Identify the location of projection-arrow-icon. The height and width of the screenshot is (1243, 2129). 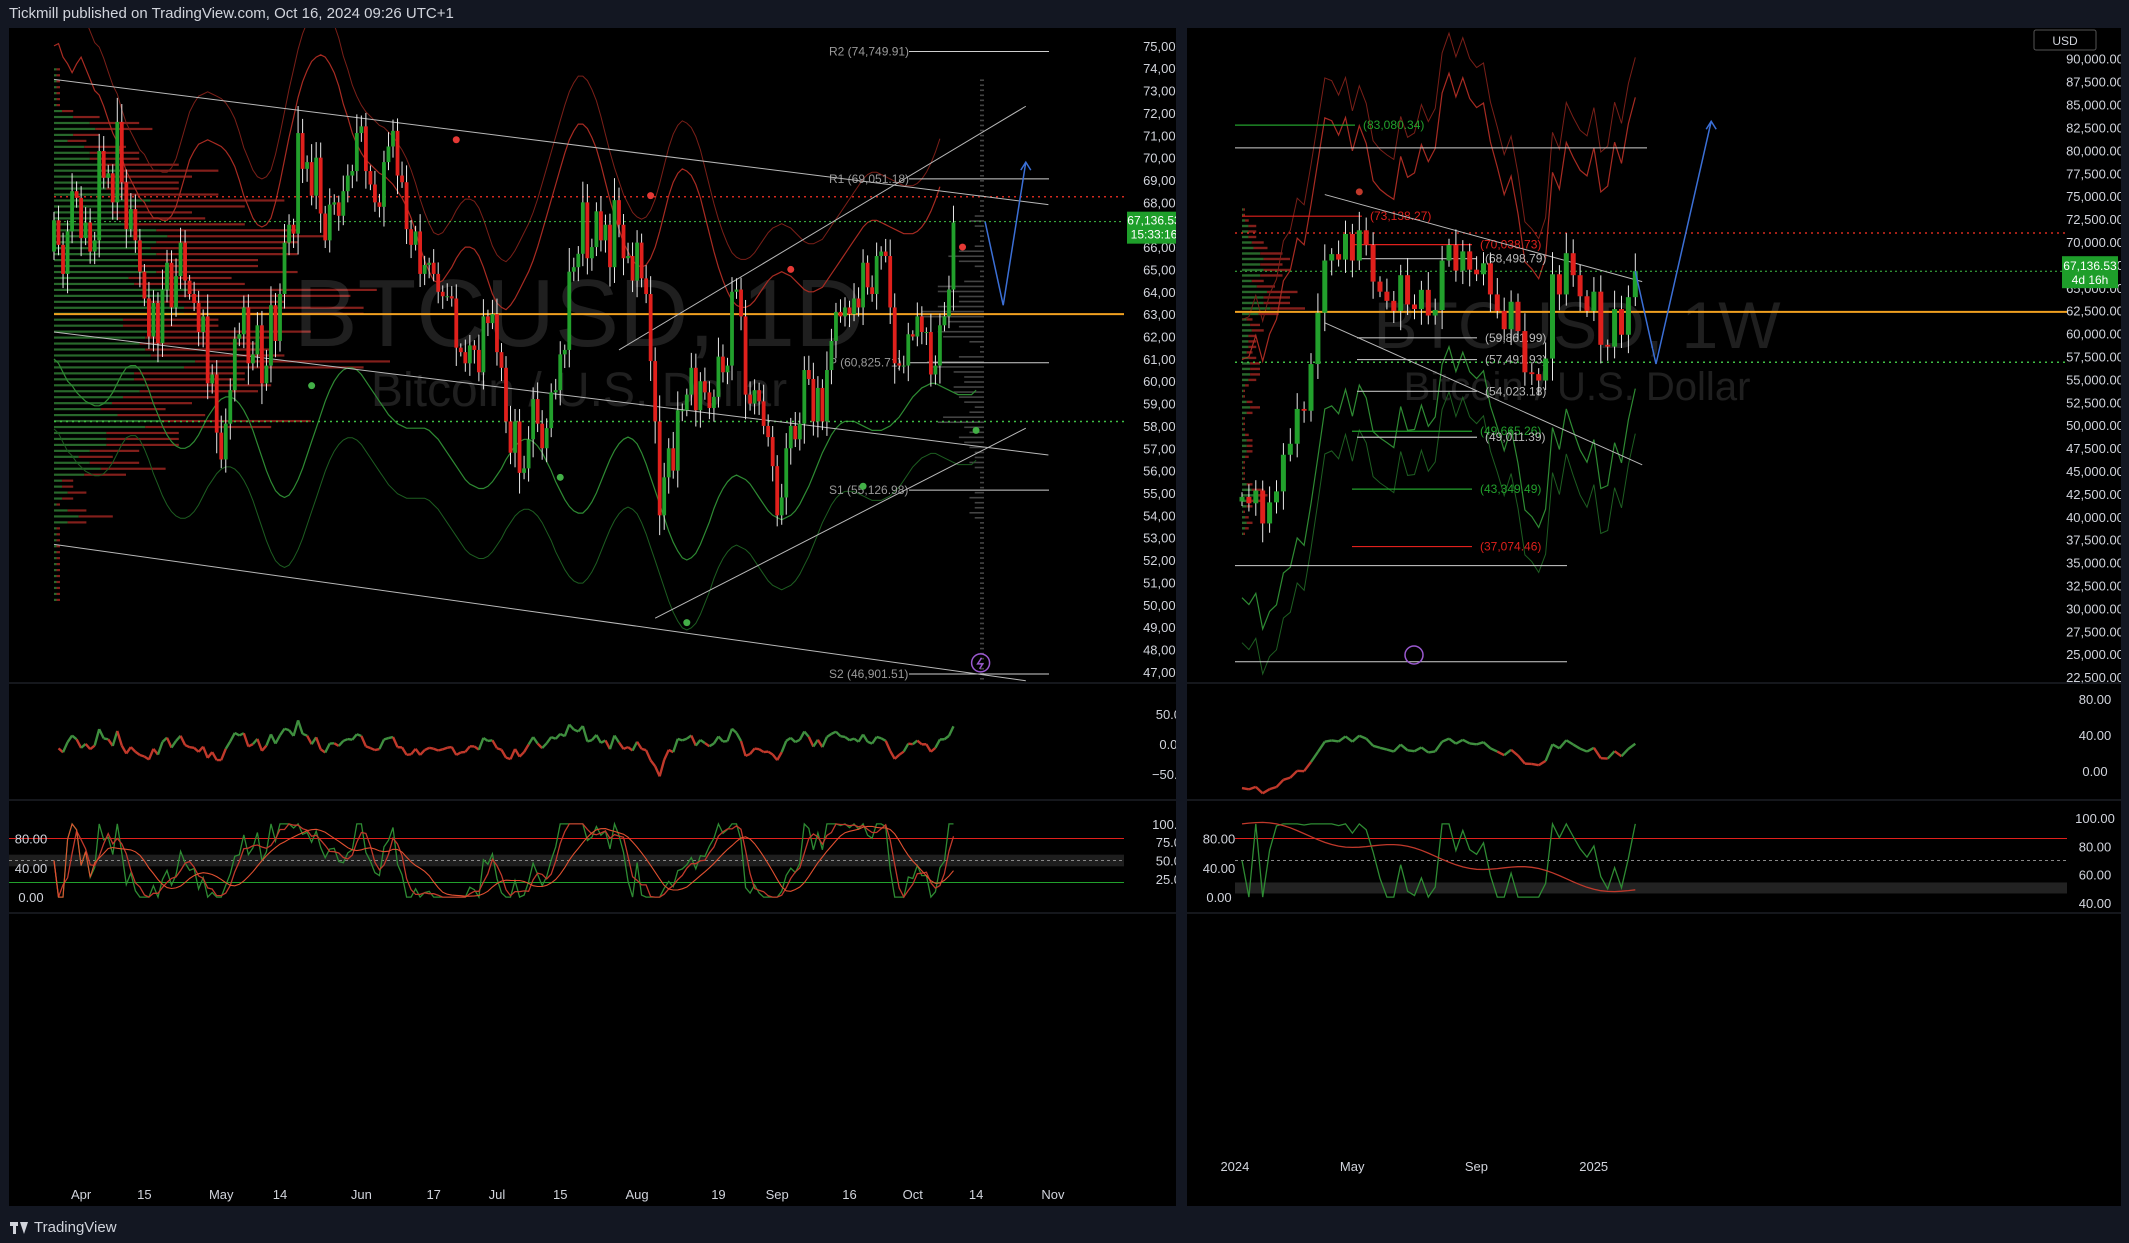
(1026, 165).